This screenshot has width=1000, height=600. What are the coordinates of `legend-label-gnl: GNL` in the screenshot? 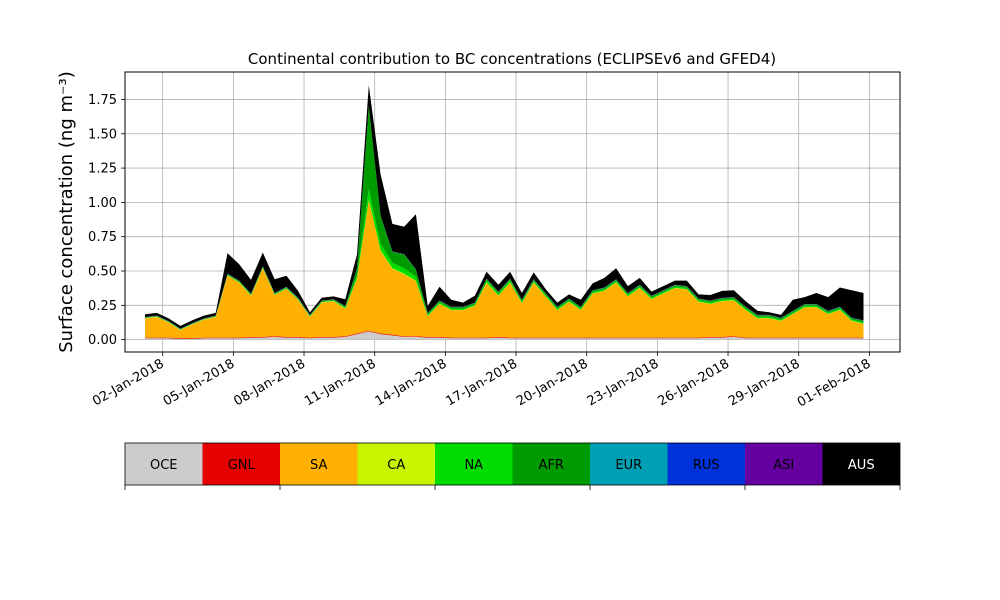 It's located at (242, 465).